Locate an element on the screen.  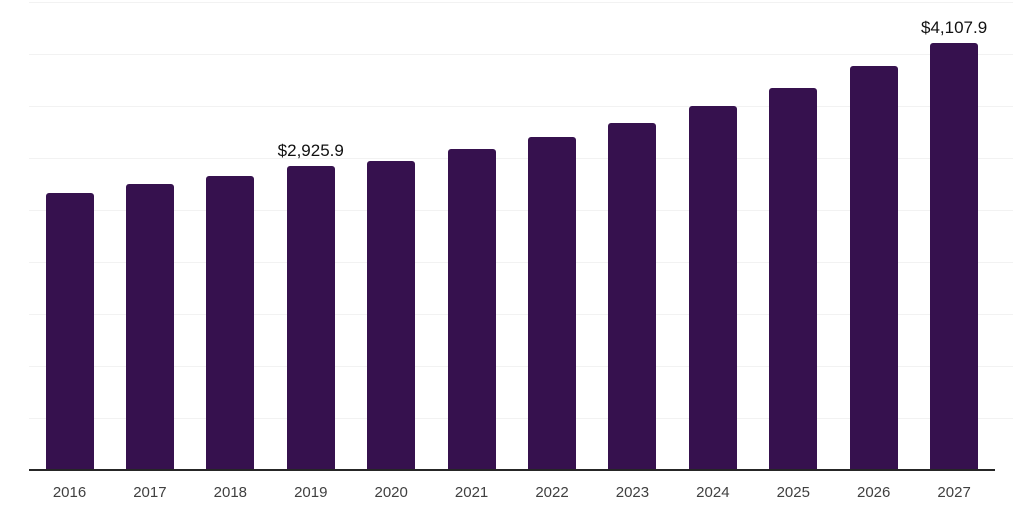
bar-2026 is located at coordinates (873, 268).